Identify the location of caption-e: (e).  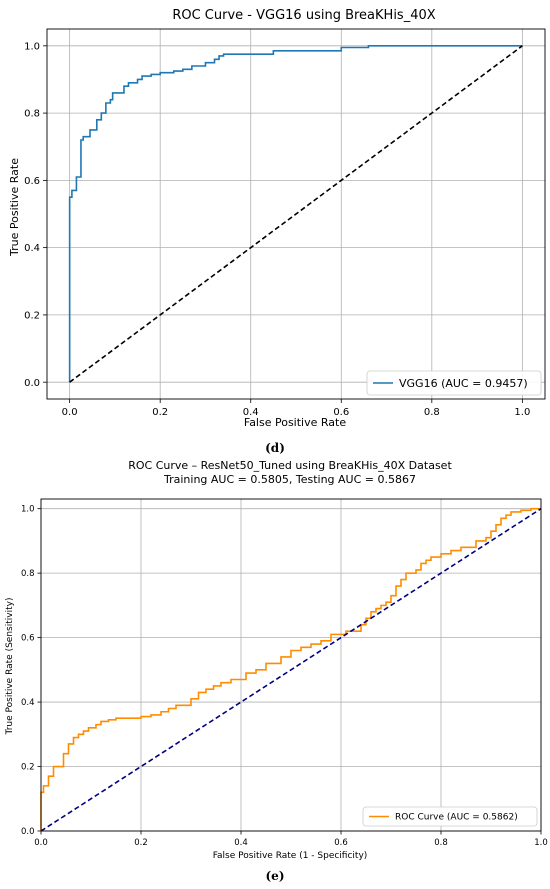
(275, 876).